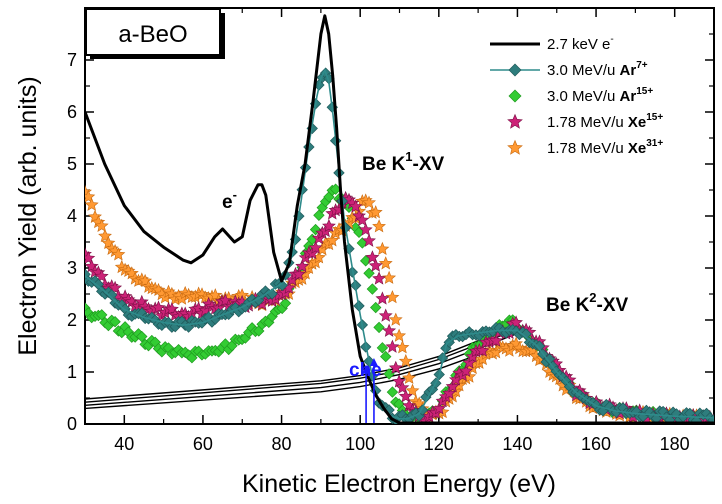 The image size is (722, 504). What do you see at coordinates (403, 162) in the screenshot?
I see `annotation-be-k1-xv: Be K1-XV` at bounding box center [403, 162].